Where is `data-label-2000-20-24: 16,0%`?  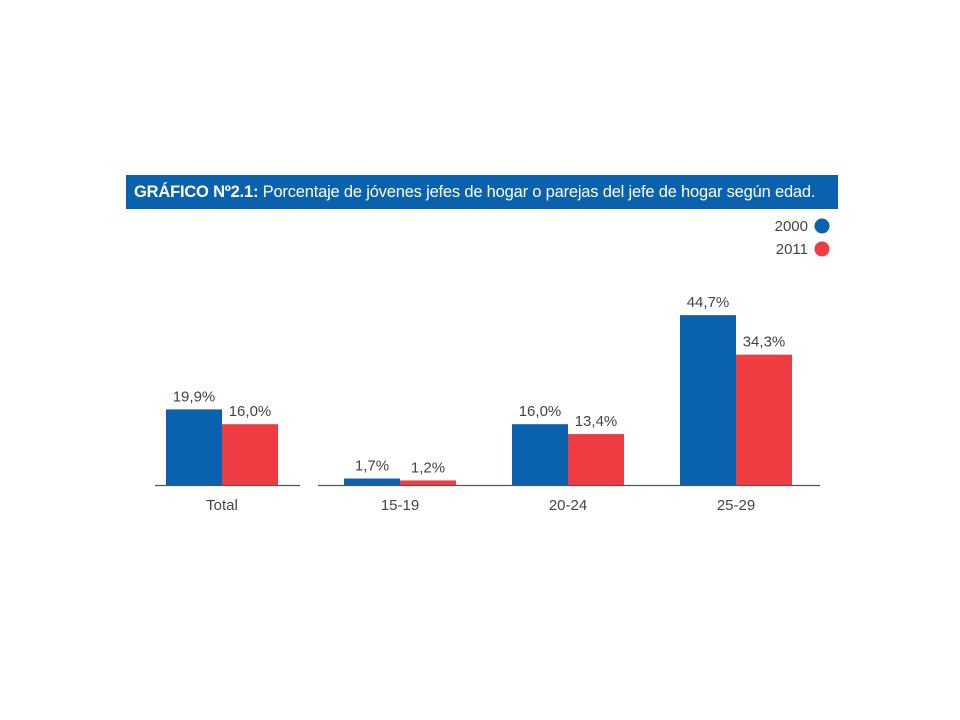
data-label-2000-20-24: 16,0% is located at coordinates (540, 411).